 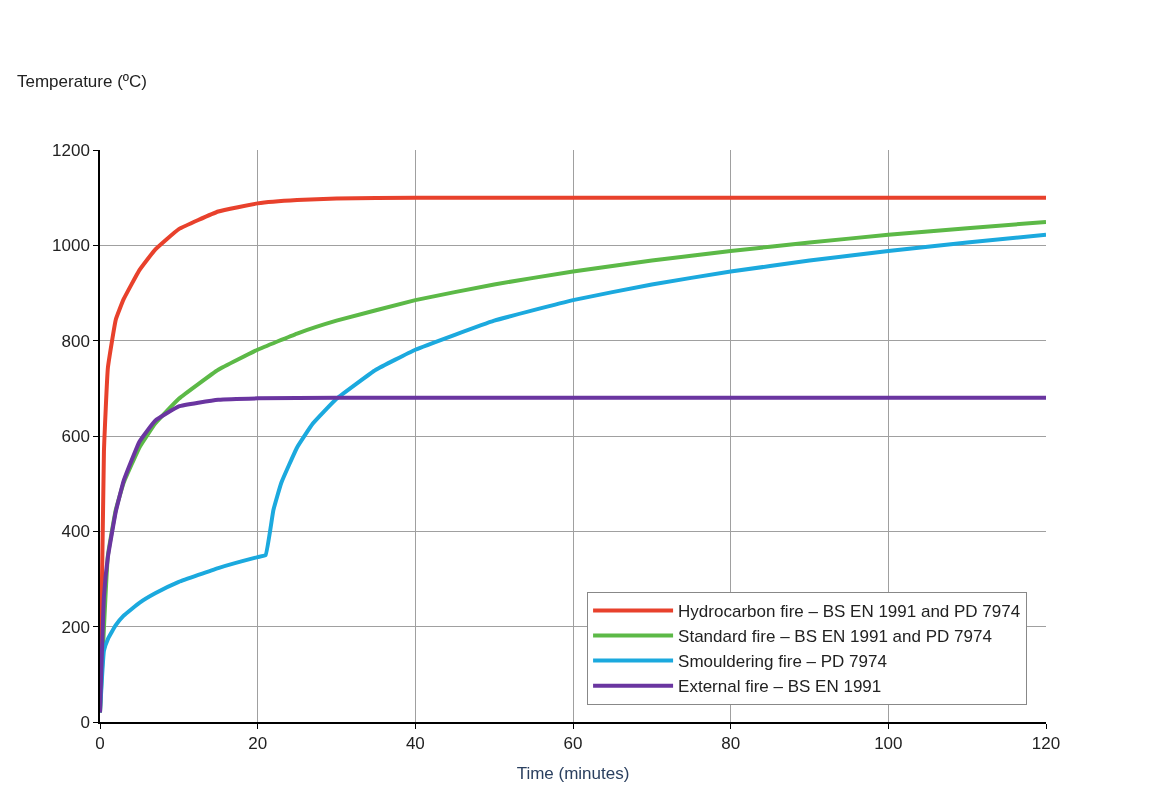 I want to click on x-tick-label: 60, so click(x=573, y=744).